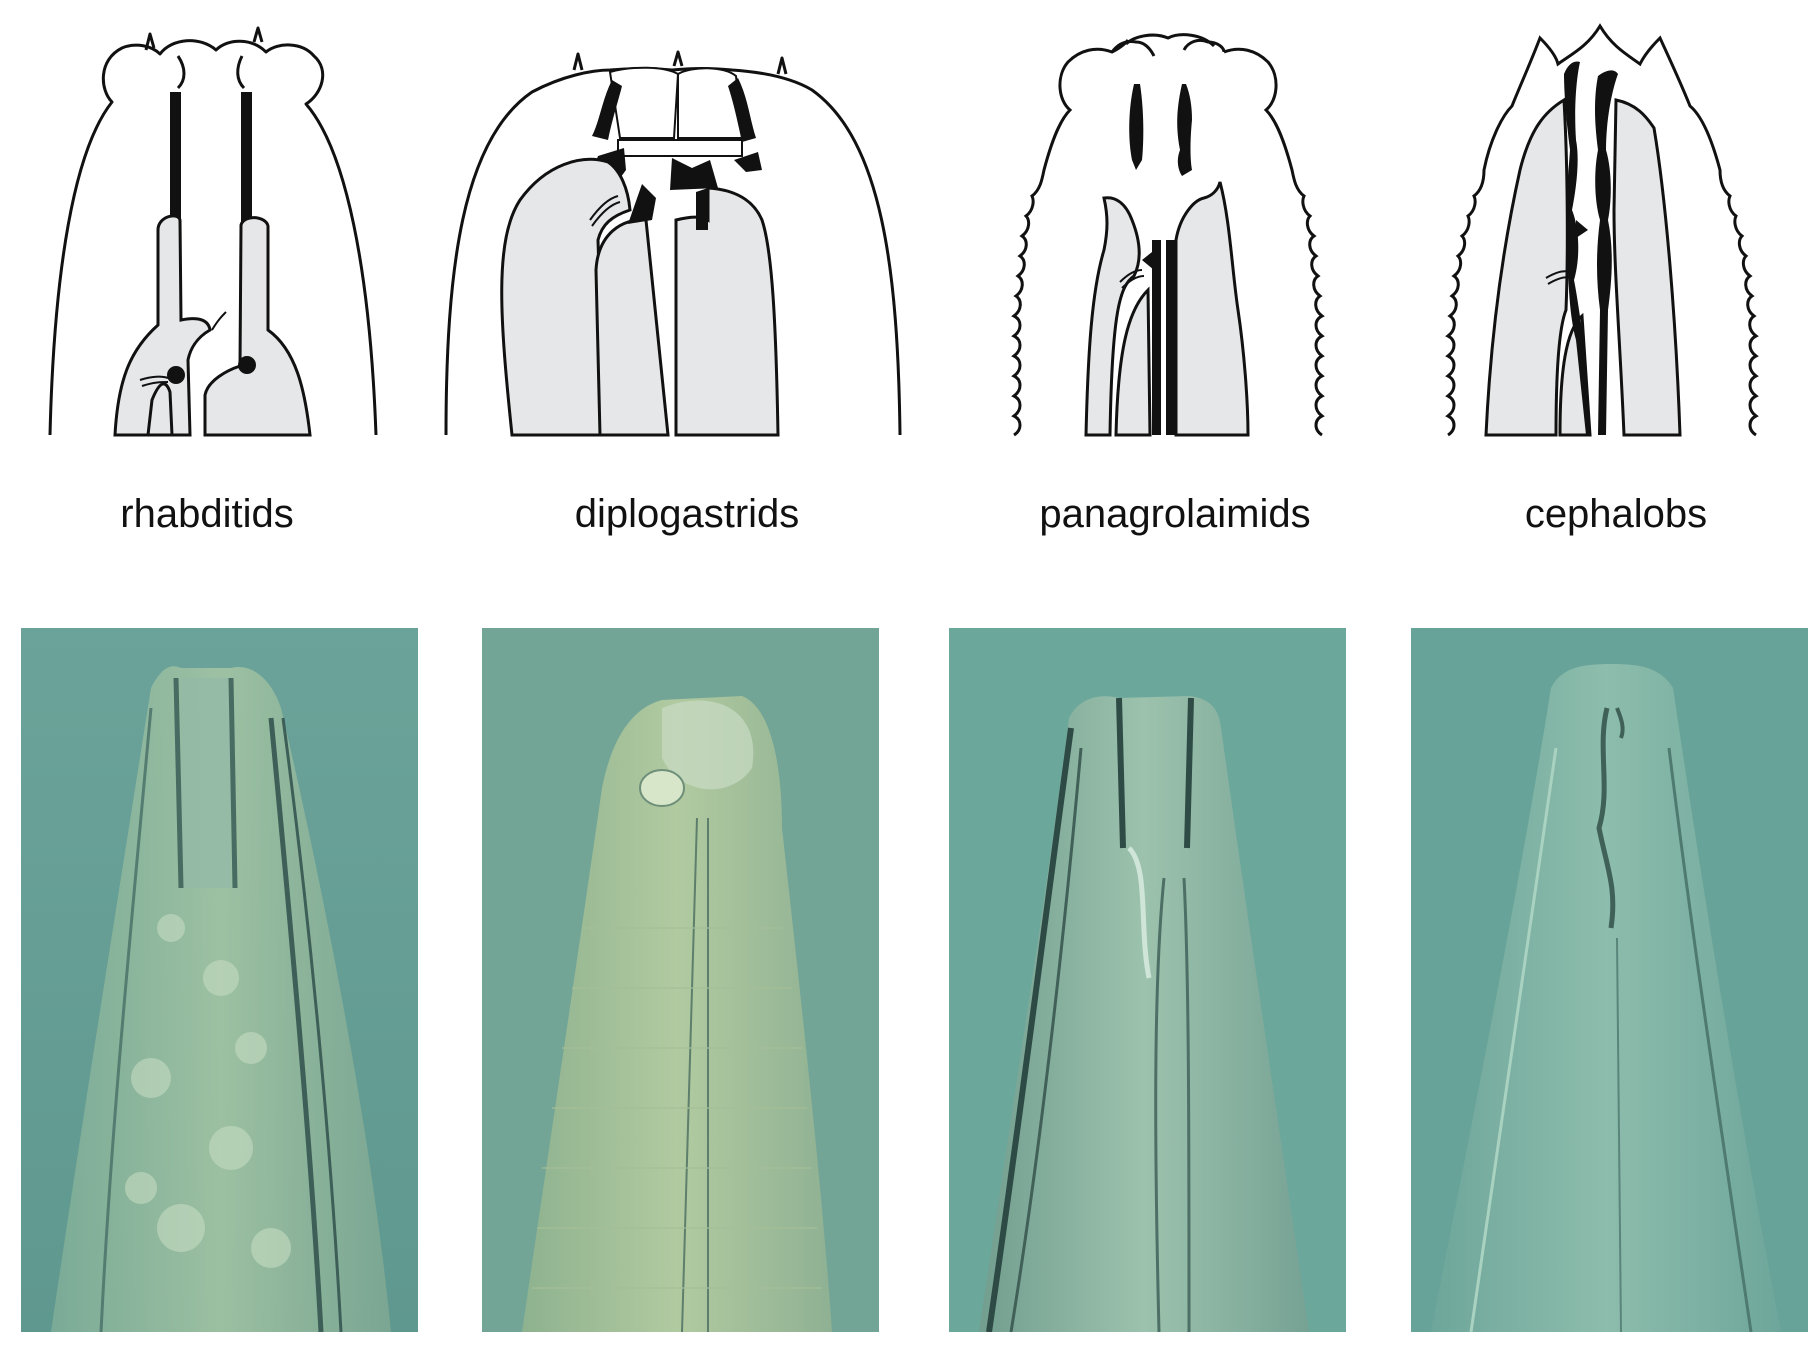 This screenshot has width=1819, height=1347. Describe the element at coordinates (1175, 514) in the screenshot. I see `label-panagrolaimids: panagrolaimids` at that location.